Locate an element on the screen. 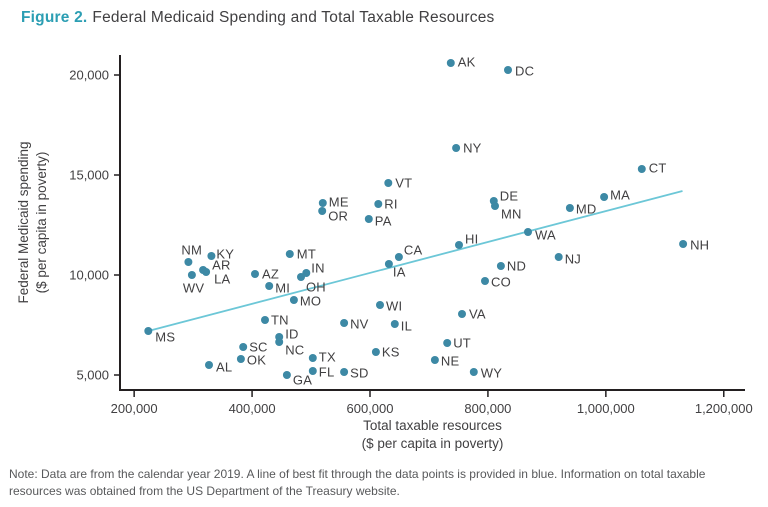 This screenshot has height=507, width=768. x-axis-title-line-1: Total taxable resources is located at coordinates (432, 425).